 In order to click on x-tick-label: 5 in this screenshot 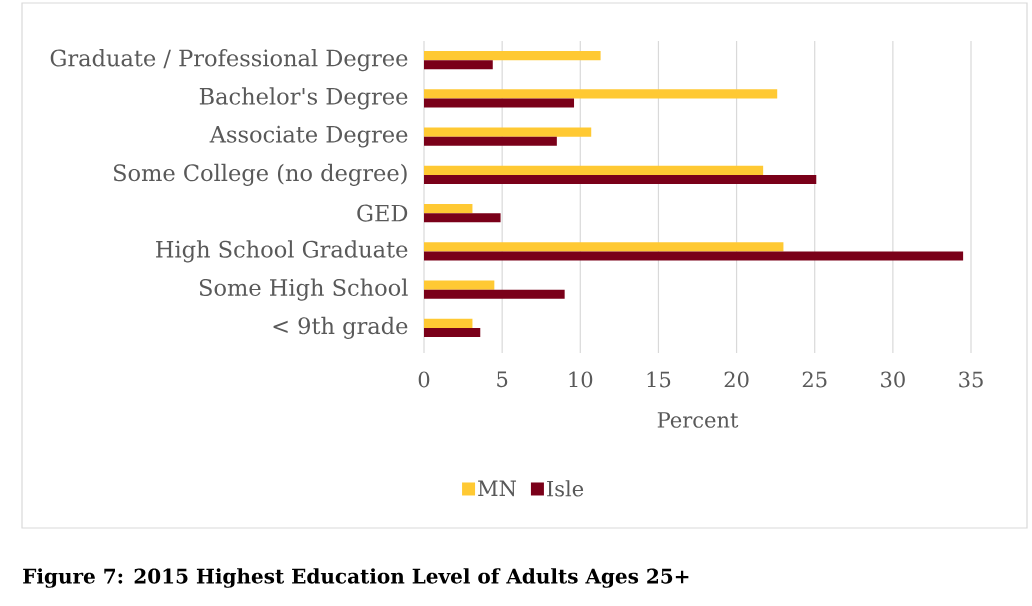, I will do `click(502, 379)`.